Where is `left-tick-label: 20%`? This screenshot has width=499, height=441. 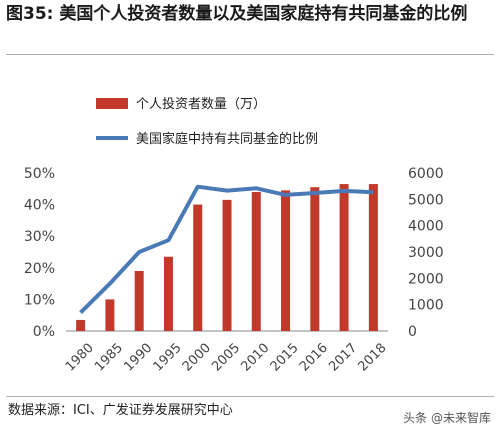
left-tick-label: 20% is located at coordinates (39, 269).